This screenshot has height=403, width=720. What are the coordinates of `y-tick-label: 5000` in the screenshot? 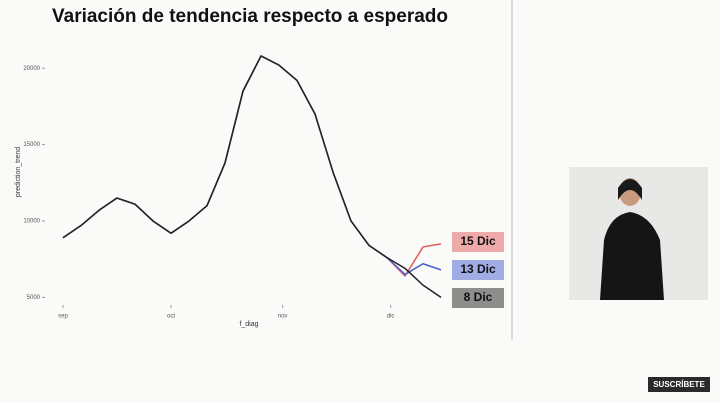 It's located at (34, 298).